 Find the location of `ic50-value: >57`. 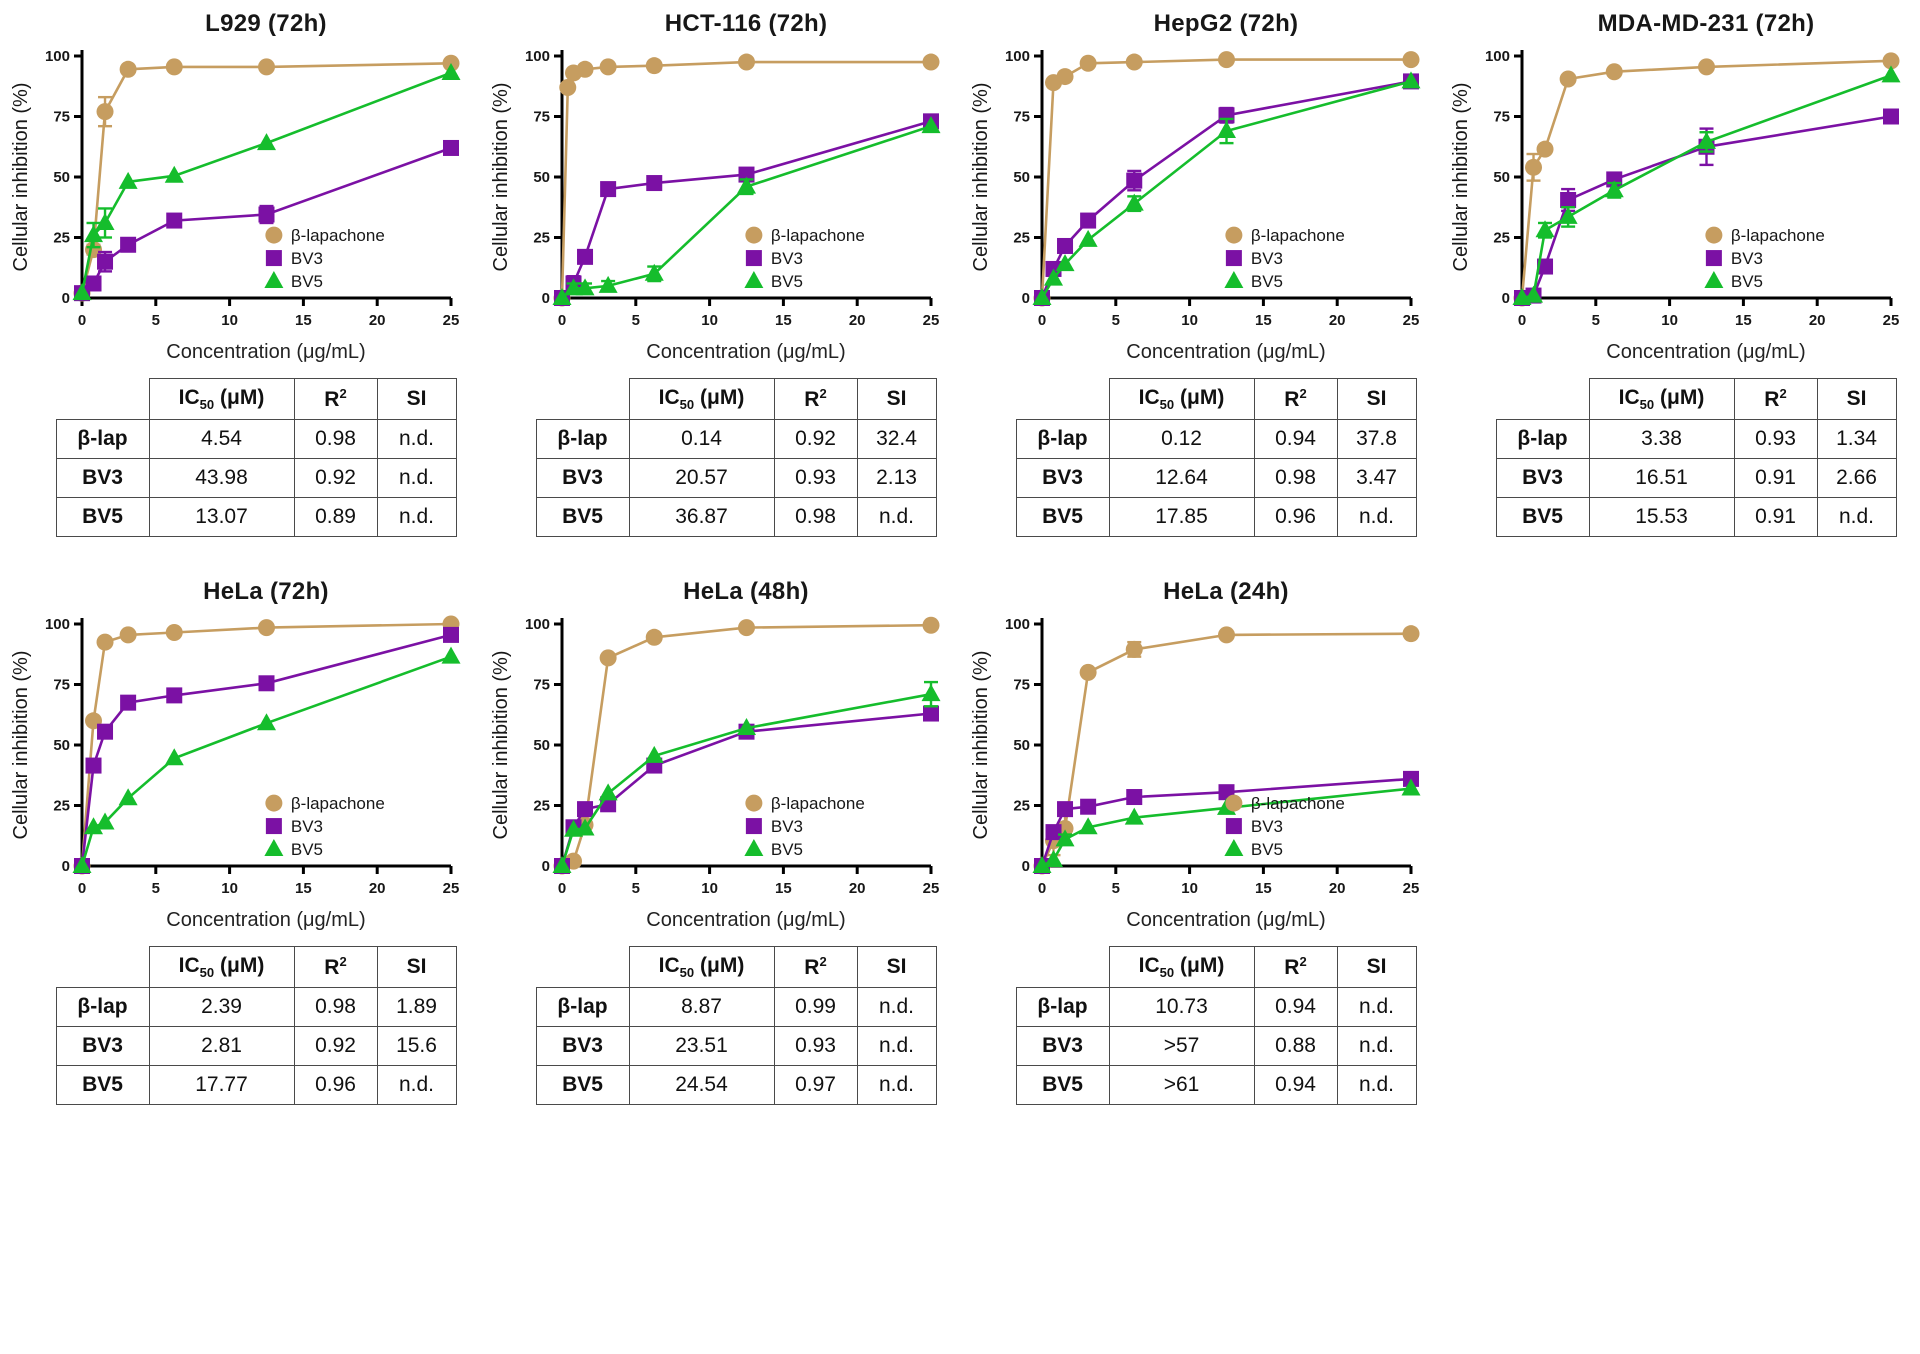

ic50-value: >57 is located at coordinates (1181, 1046).